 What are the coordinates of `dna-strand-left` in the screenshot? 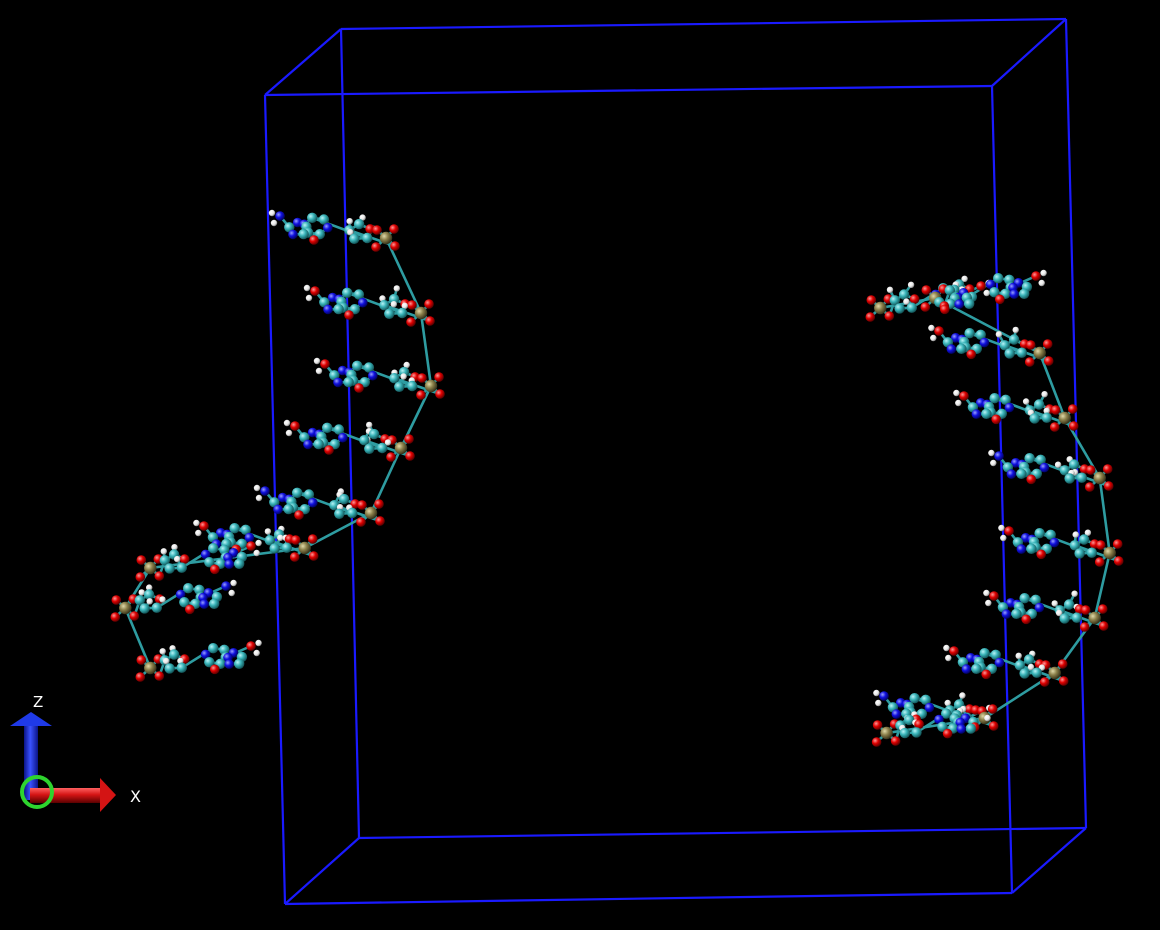 It's located at (277, 445).